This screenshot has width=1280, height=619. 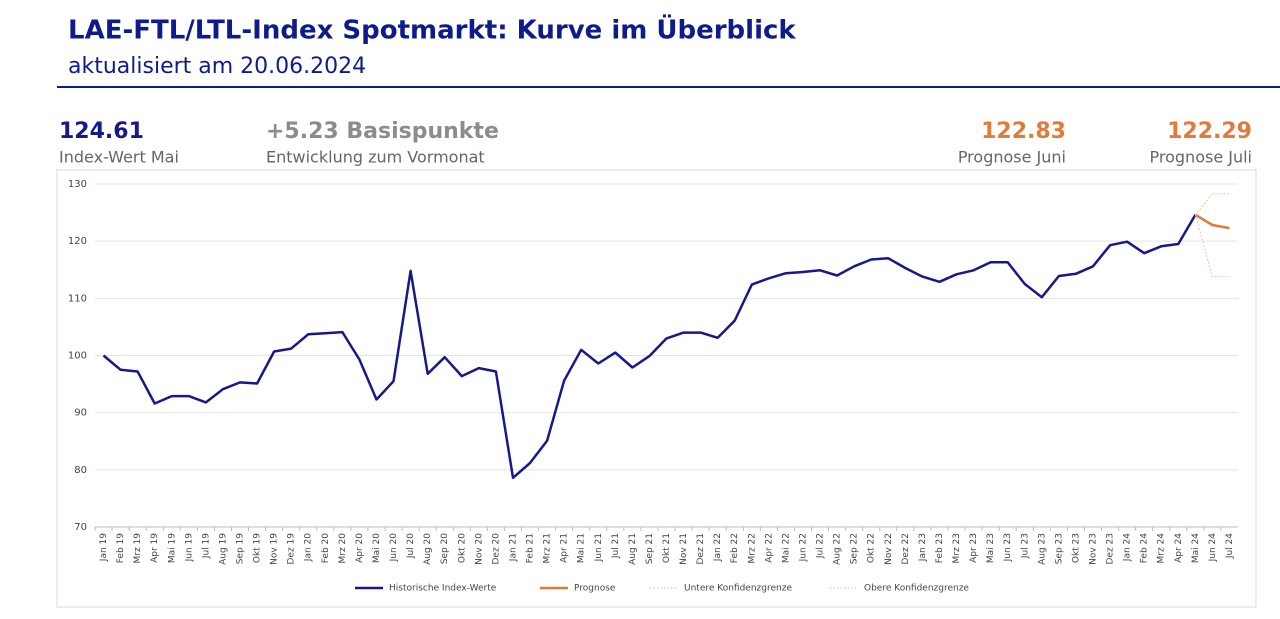 I want to click on x-tick-label: Apr 24, so click(x=1179, y=548).